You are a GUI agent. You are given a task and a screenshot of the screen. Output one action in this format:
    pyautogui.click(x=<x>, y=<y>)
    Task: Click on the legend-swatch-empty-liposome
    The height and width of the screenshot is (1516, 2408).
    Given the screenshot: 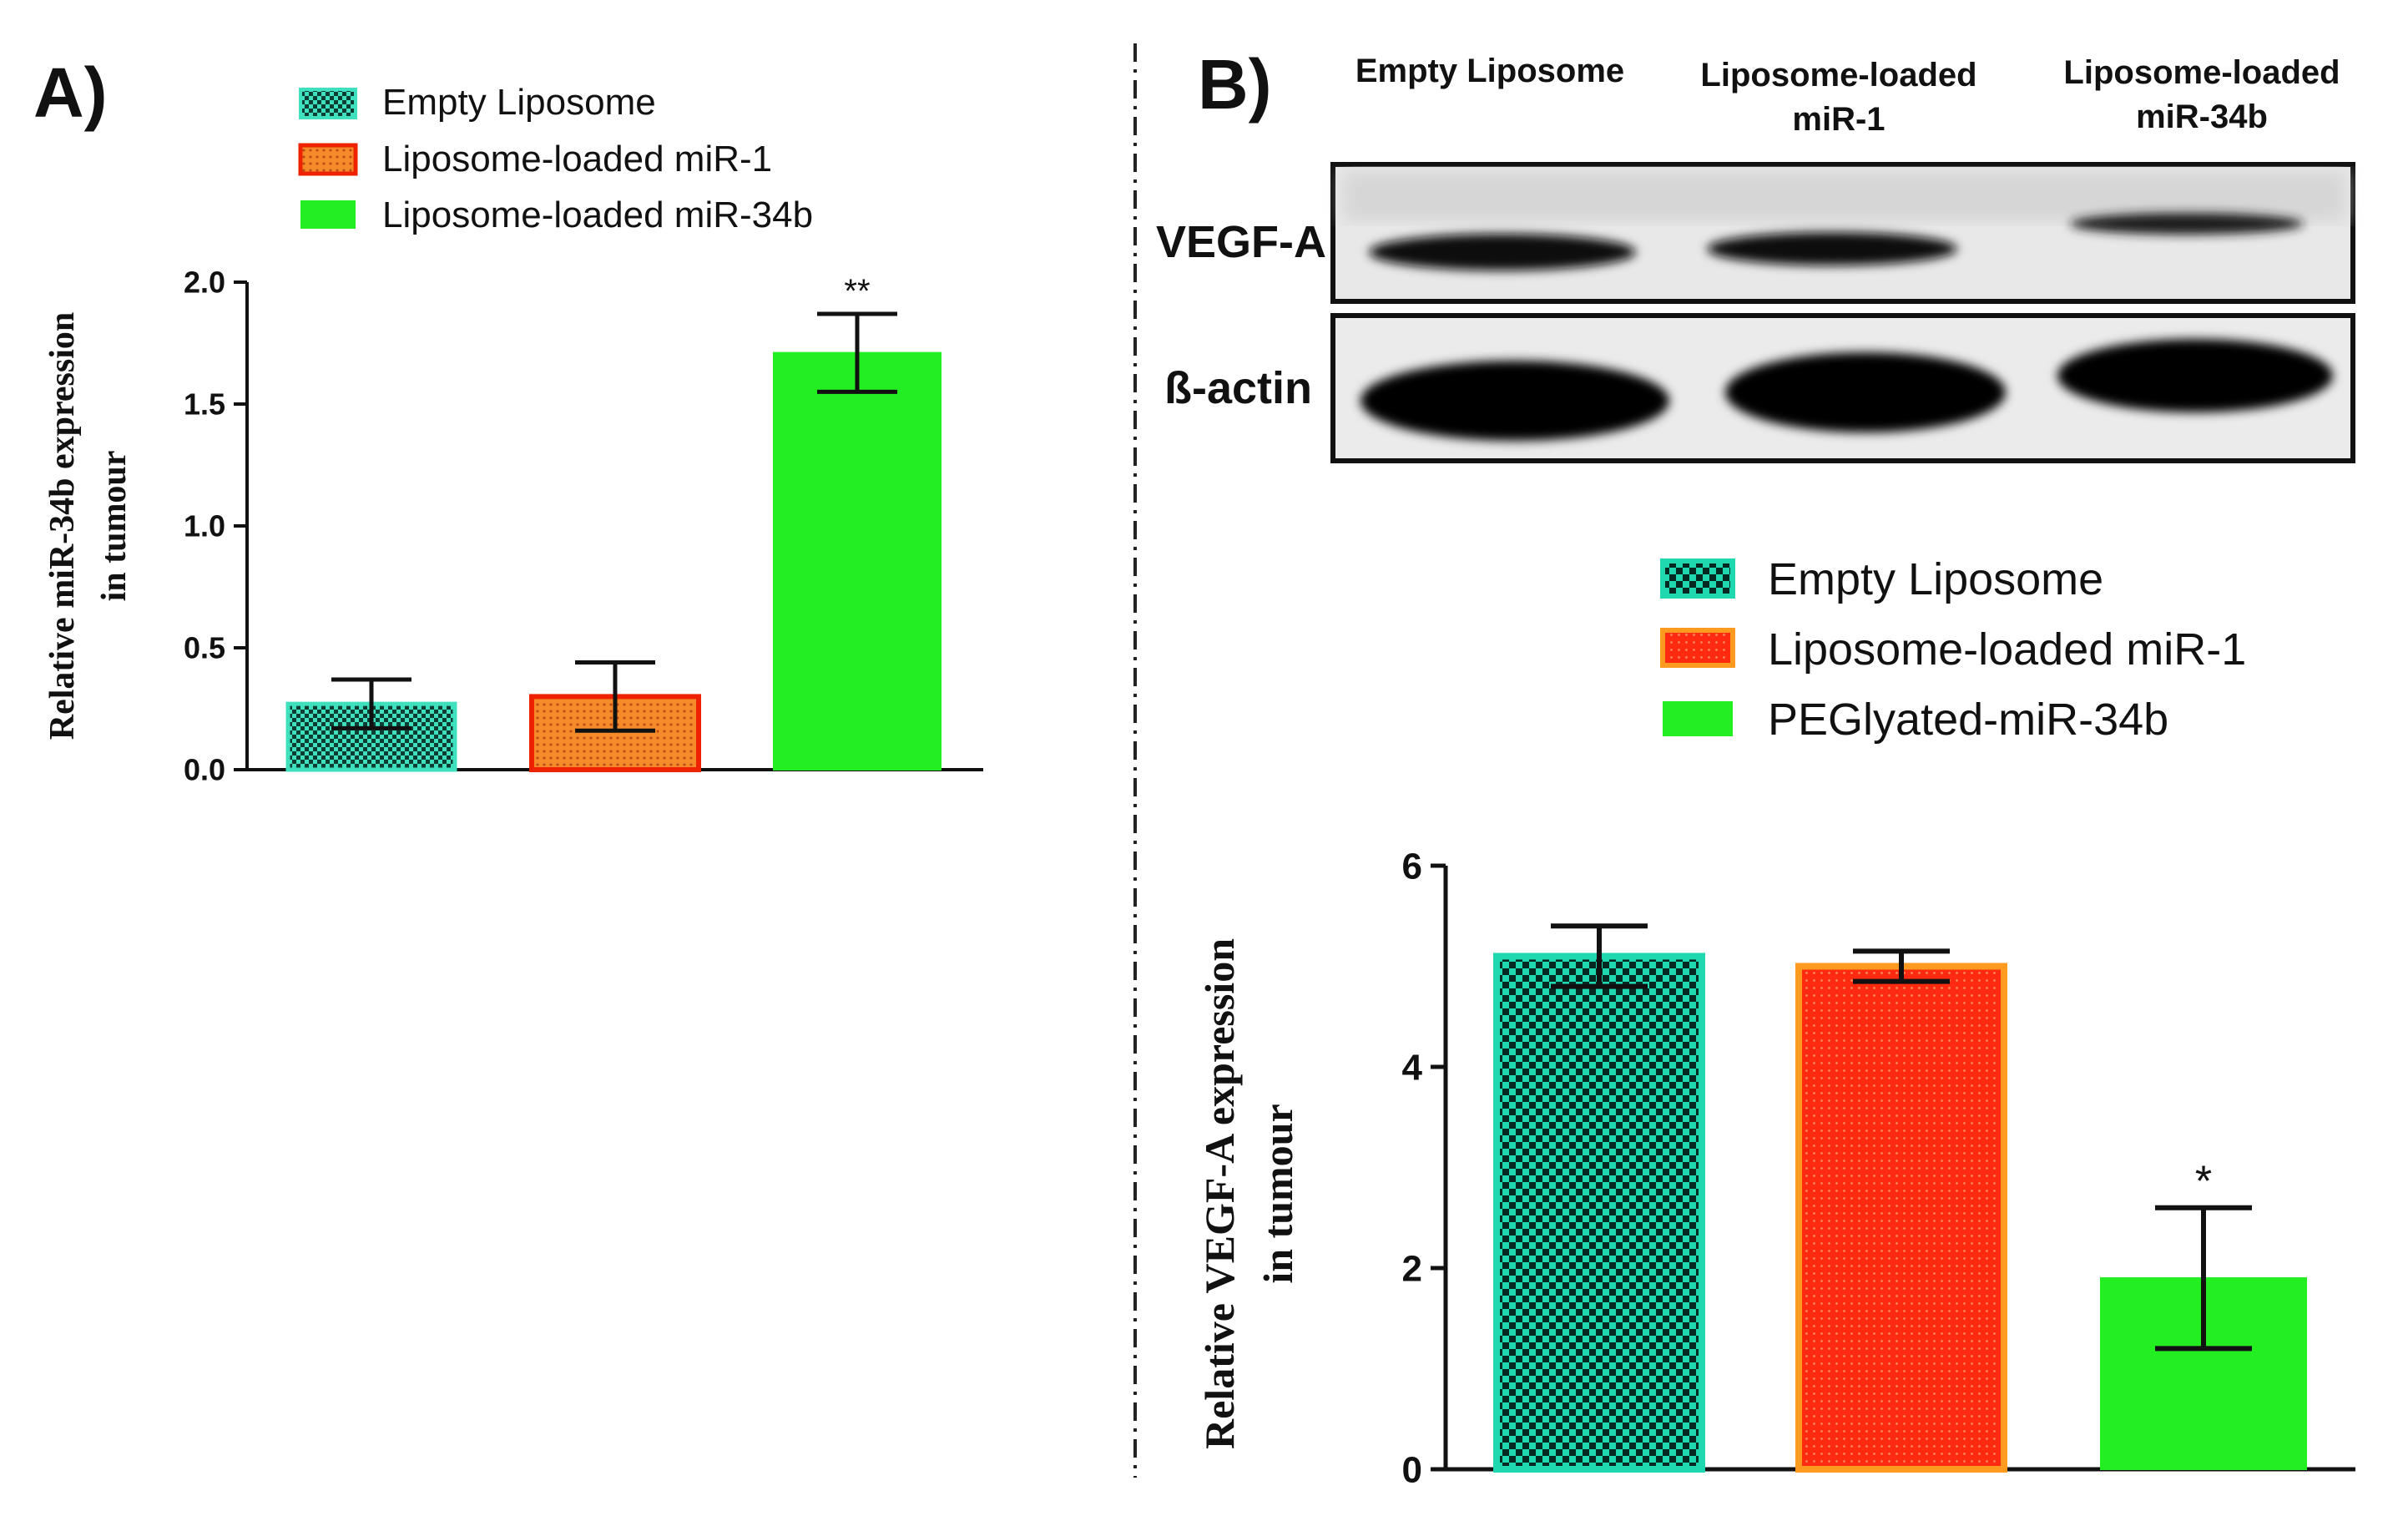 What is the action you would take?
    pyautogui.click(x=328, y=104)
    